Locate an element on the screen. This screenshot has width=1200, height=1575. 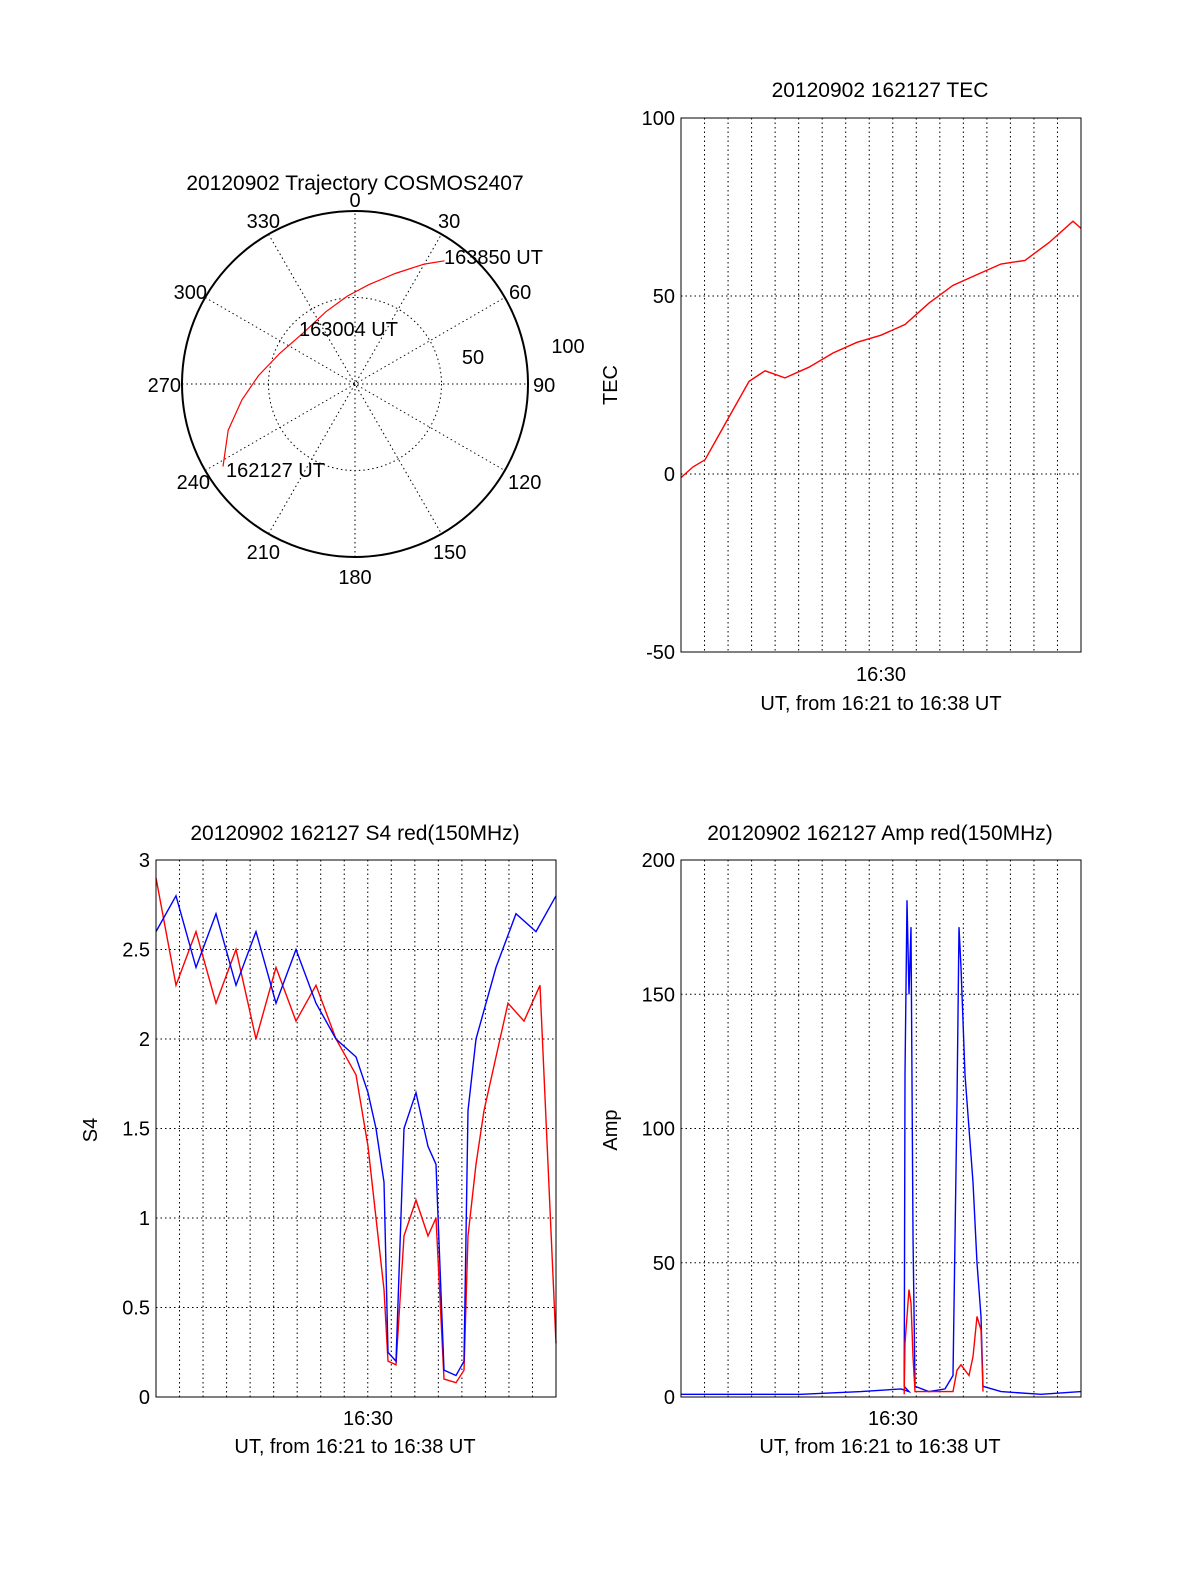
polar-spokes is located at coordinates (355, 384).